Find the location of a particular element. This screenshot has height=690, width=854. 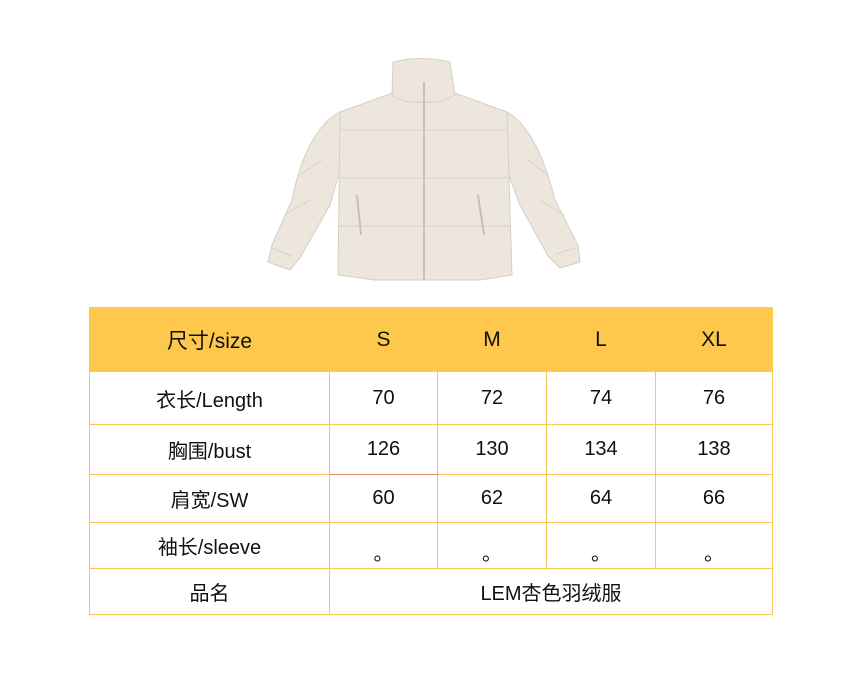

cell: 134 is located at coordinates (601, 449).